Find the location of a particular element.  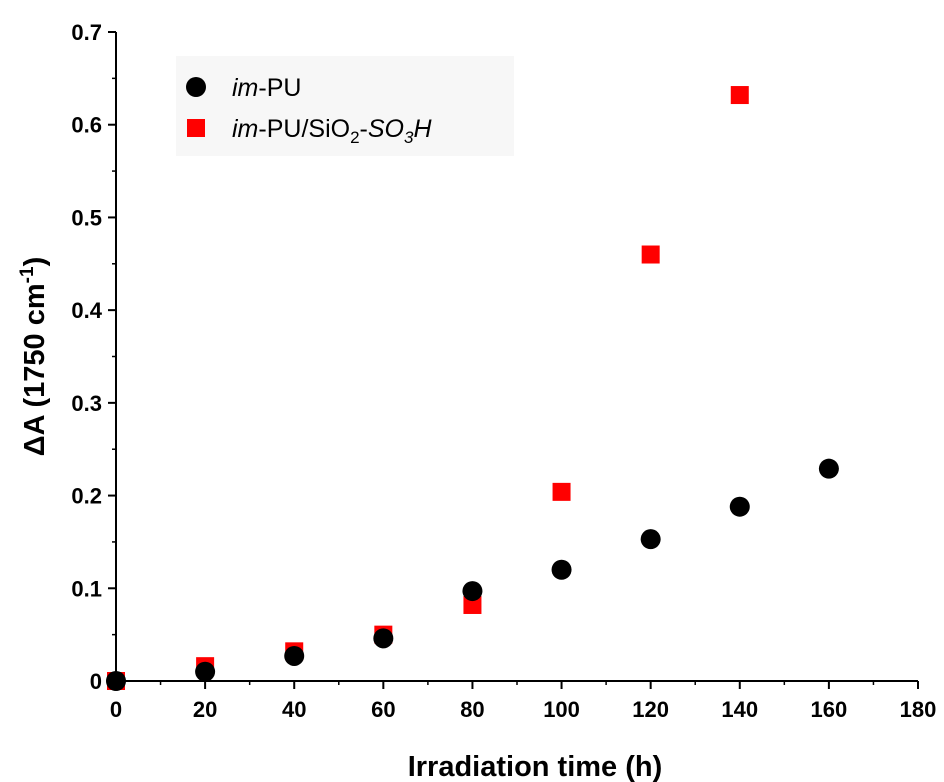

y-axis-title: ΔA (1750 cm-1) is located at coordinates (34, 357).